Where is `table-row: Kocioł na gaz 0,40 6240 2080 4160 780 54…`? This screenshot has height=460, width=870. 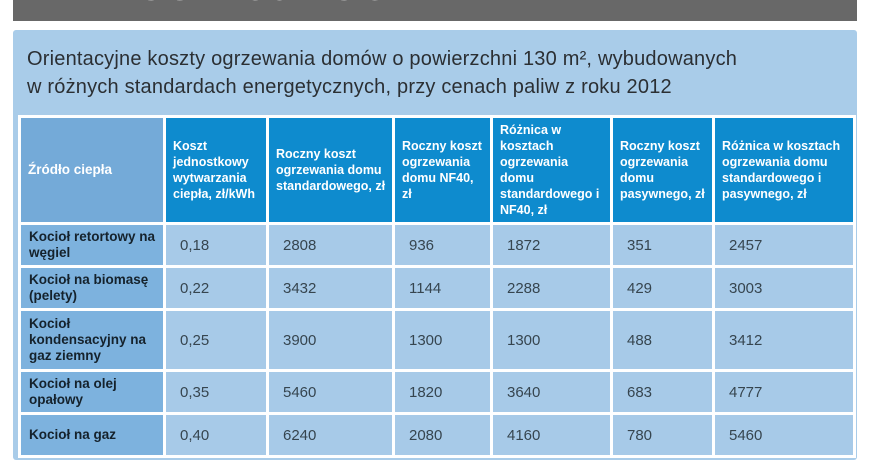
table-row: Kocioł na gaz 0,40 6240 2080 4160 780 54… is located at coordinates (437, 435).